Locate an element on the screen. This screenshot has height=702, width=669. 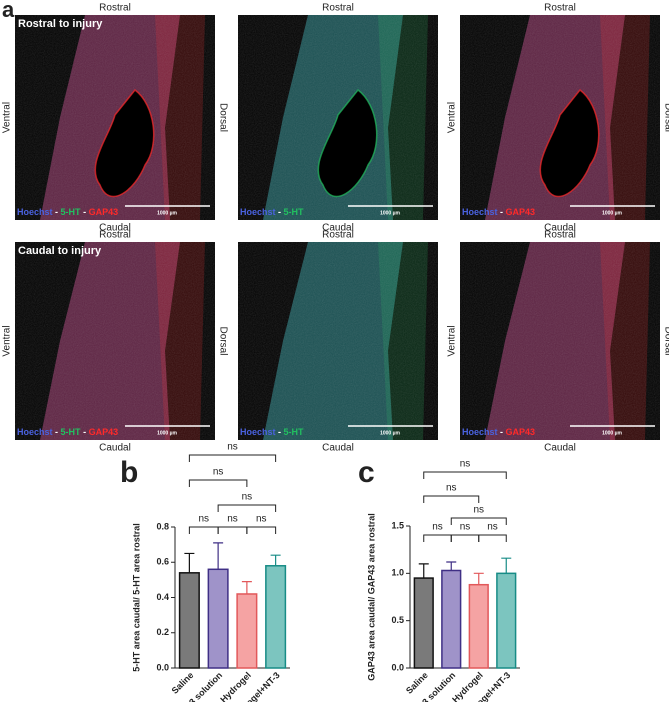
y-tick-label: 0.6 is located at coordinates (162, 562).